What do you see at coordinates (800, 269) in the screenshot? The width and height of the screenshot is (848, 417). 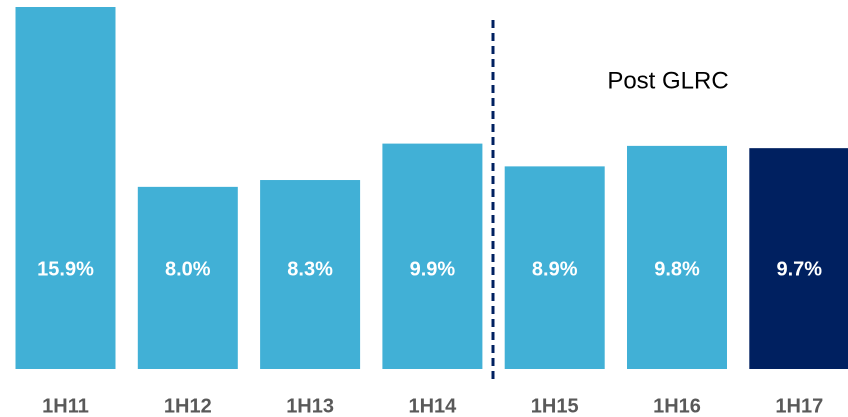 I see `value-label: 9.7%` at bounding box center [800, 269].